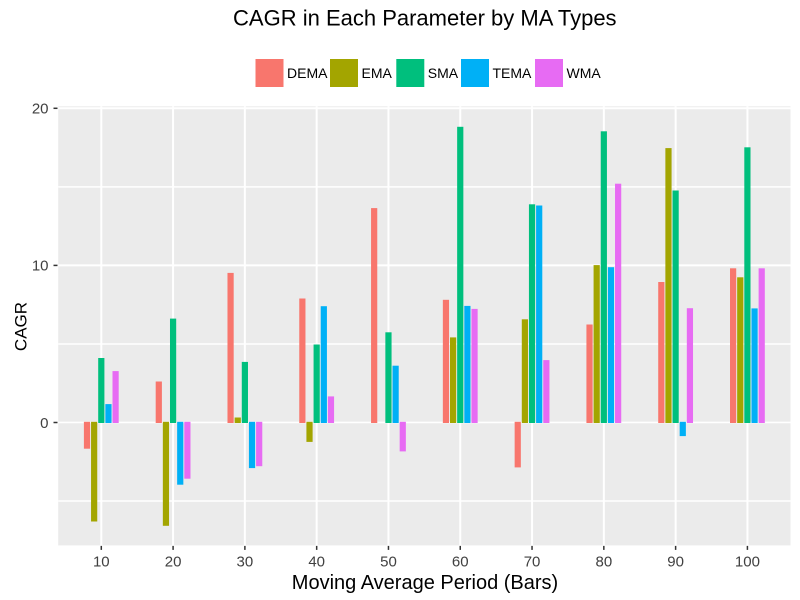 The height and width of the screenshot is (600, 800). Describe the element at coordinates (532, 562) in the screenshot. I see `svg-text: 70` at that location.